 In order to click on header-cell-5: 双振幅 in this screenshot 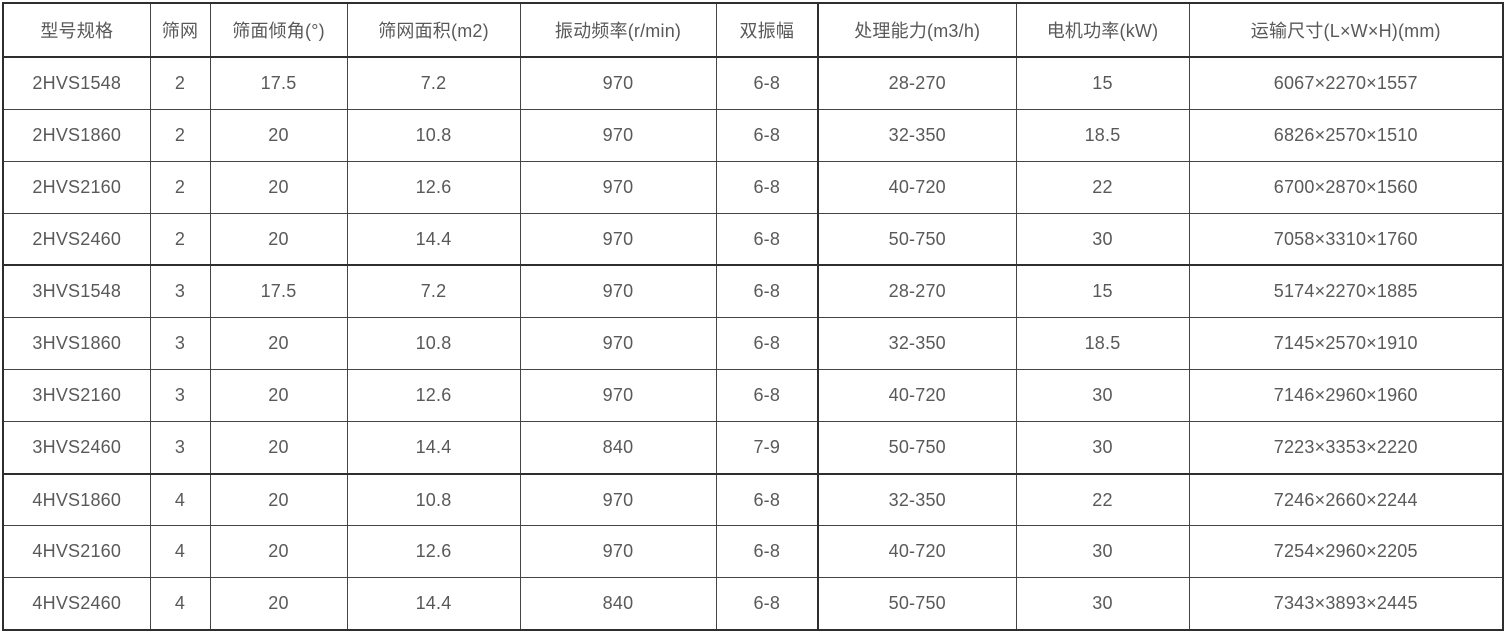, I will do `click(767, 30)`.